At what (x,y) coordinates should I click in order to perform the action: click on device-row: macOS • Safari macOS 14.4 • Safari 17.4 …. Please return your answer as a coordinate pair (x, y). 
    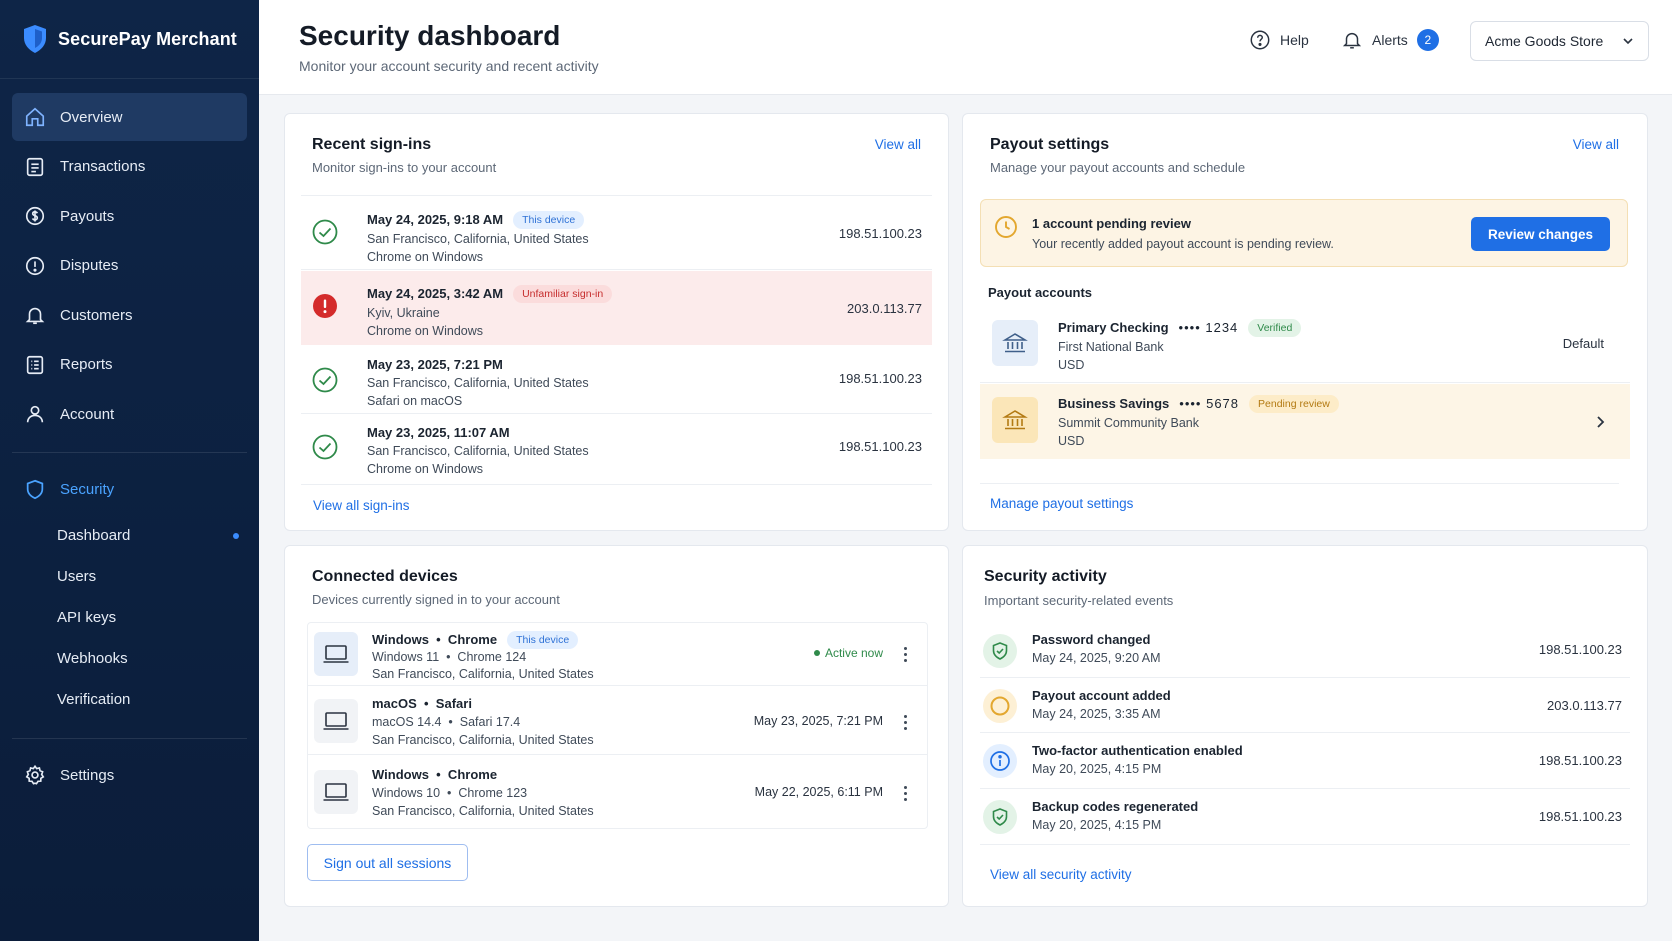
    Looking at the image, I should click on (617, 721).